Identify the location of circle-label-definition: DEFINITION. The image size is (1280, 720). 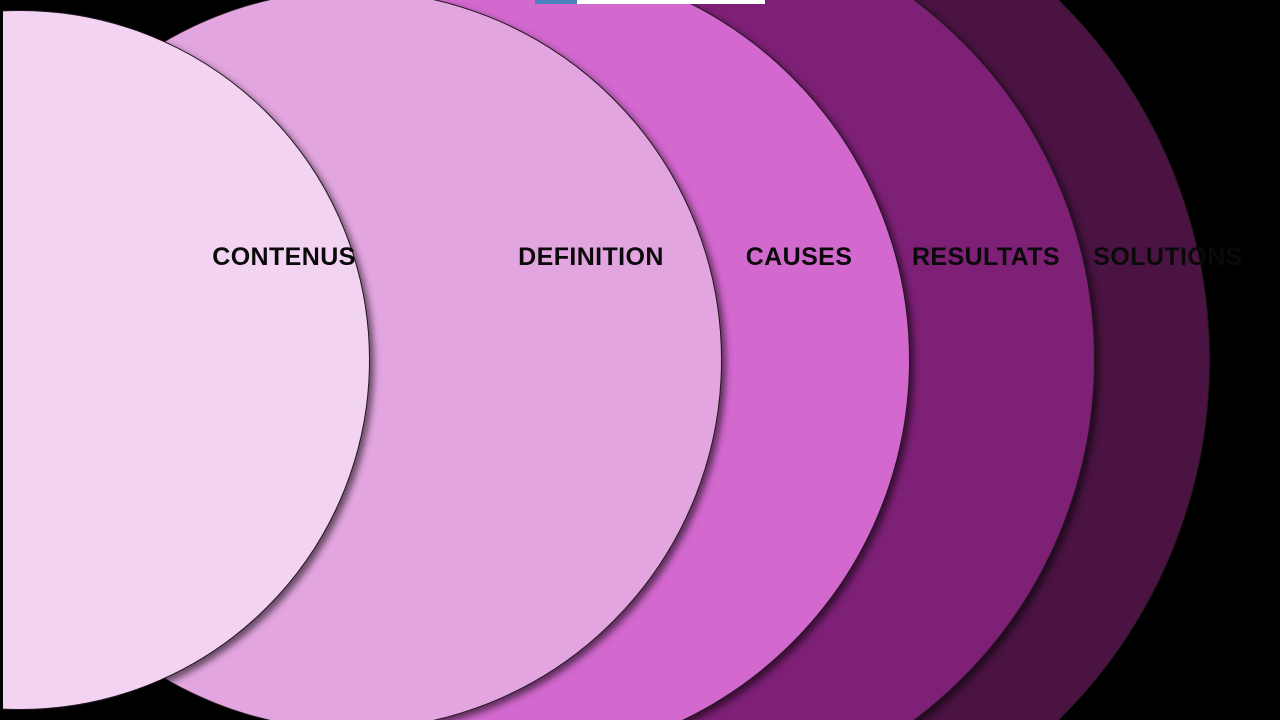
(591, 257).